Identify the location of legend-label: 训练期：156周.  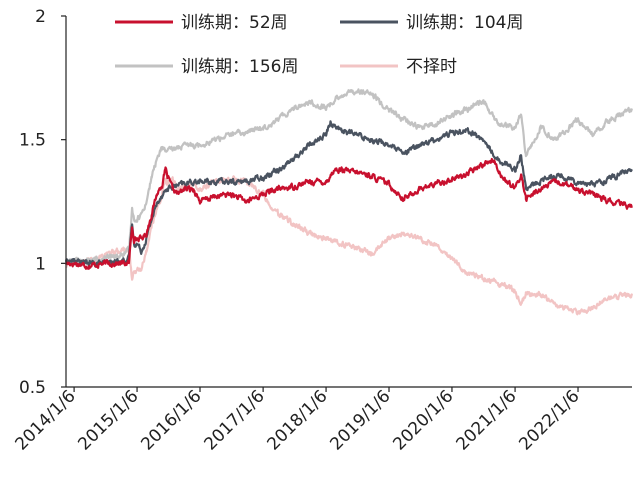
(239, 67).